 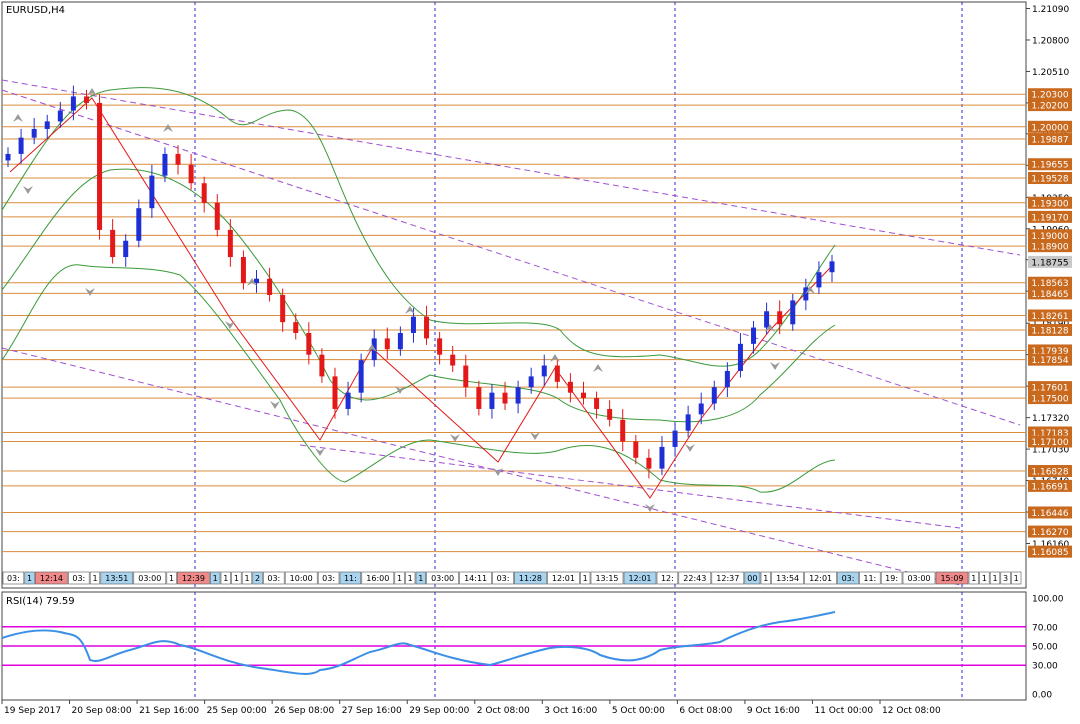 What do you see at coordinates (1050, 419) in the screenshot?
I see `price-tick-label: 1.17320` at bounding box center [1050, 419].